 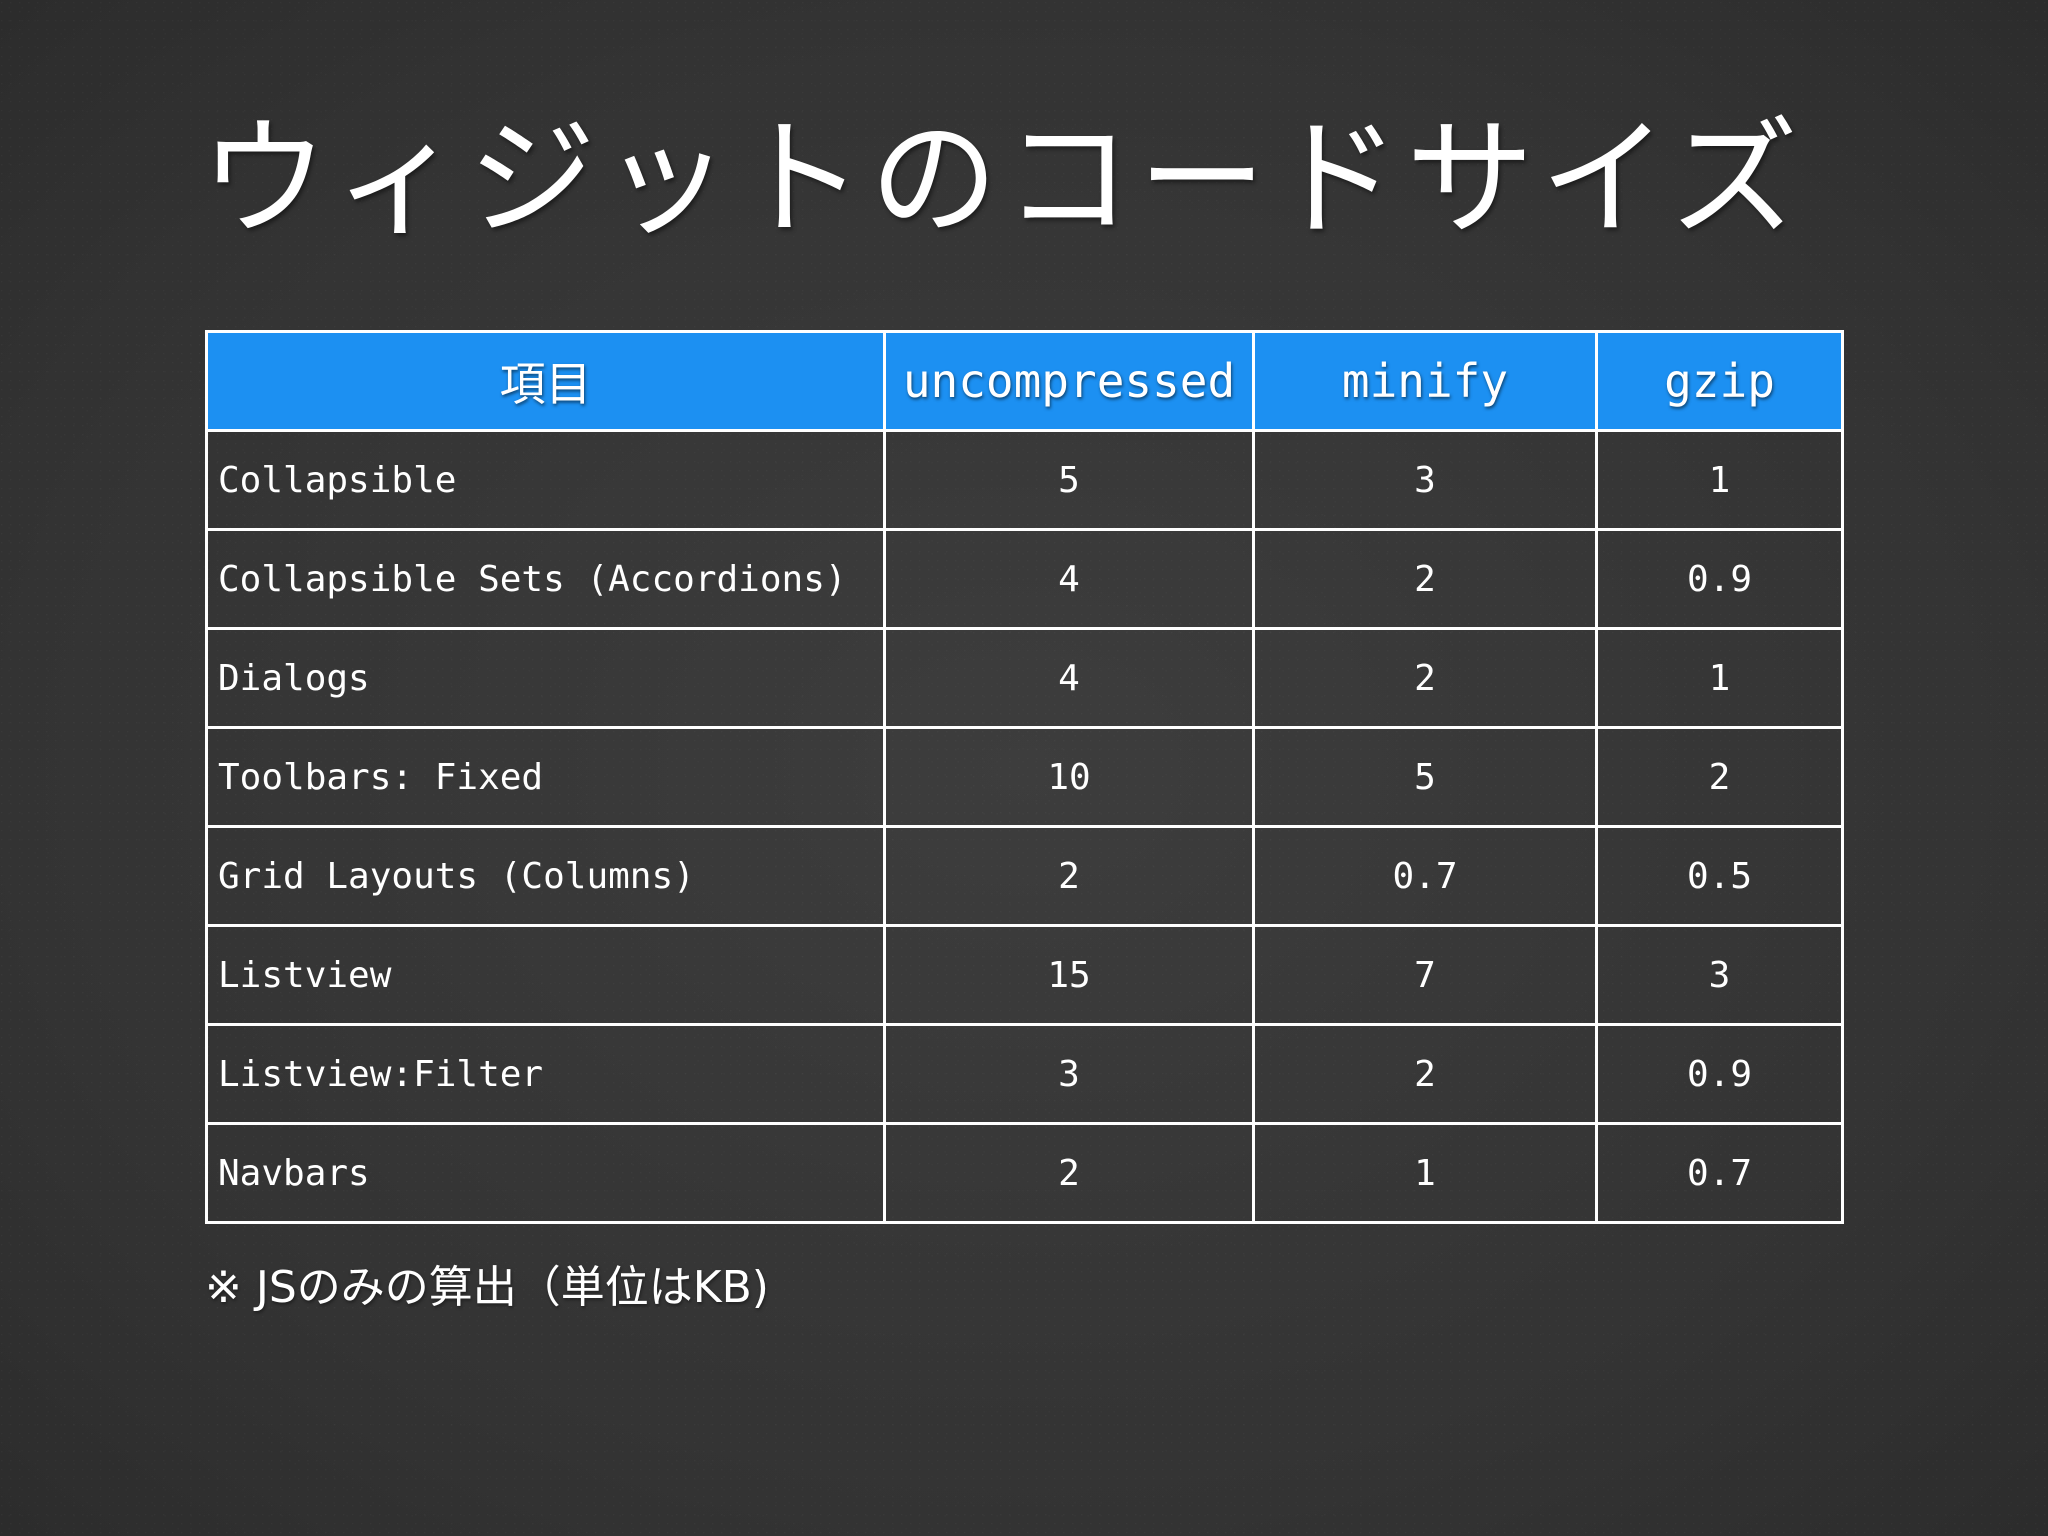 I want to click on table-row: Listview:Filter 3 2 0.9, so click(x=1024, y=1074).